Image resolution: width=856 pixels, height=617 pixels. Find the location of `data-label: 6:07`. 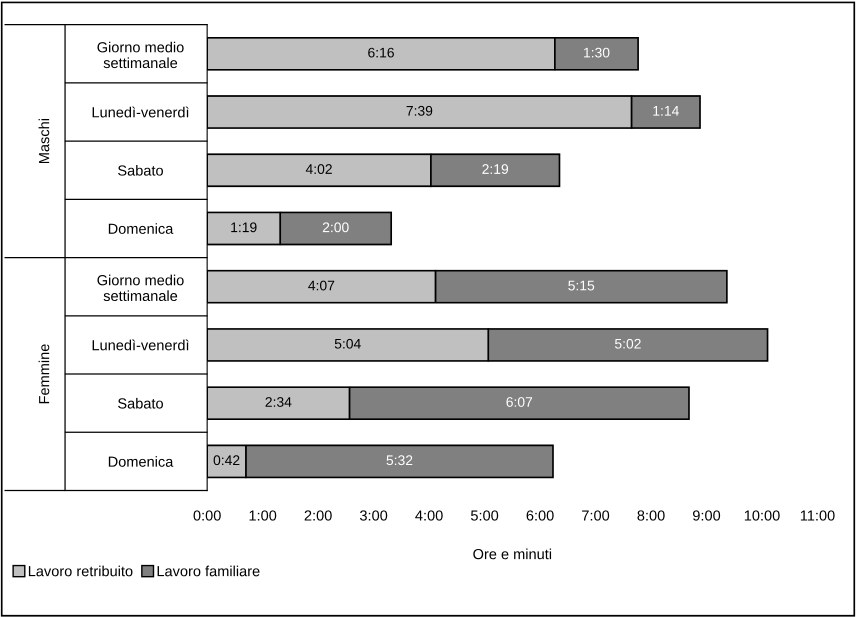

data-label: 6:07 is located at coordinates (519, 402).